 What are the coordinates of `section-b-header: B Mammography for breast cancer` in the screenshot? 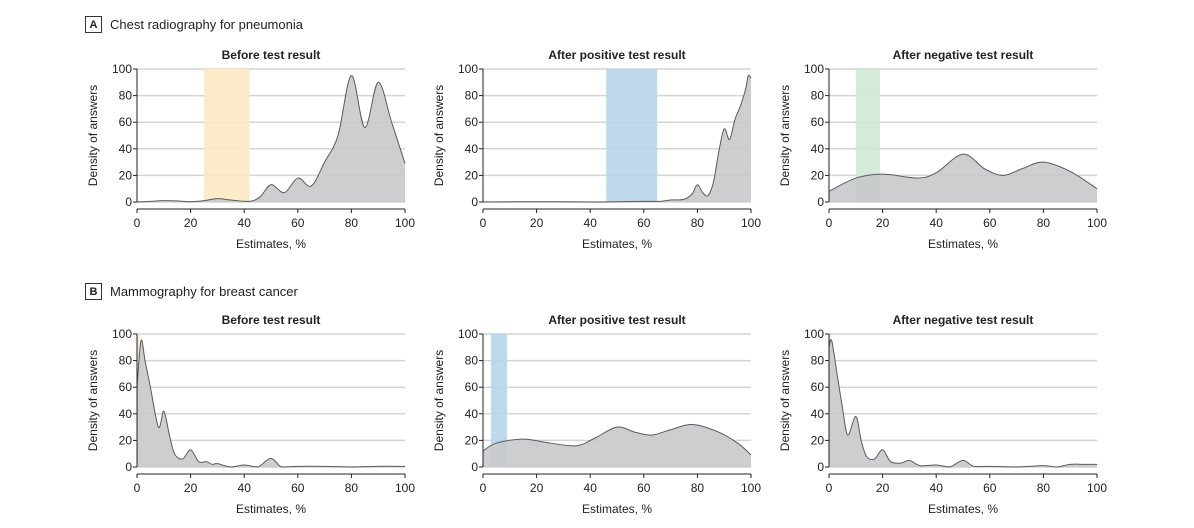 It's located at (191, 291).